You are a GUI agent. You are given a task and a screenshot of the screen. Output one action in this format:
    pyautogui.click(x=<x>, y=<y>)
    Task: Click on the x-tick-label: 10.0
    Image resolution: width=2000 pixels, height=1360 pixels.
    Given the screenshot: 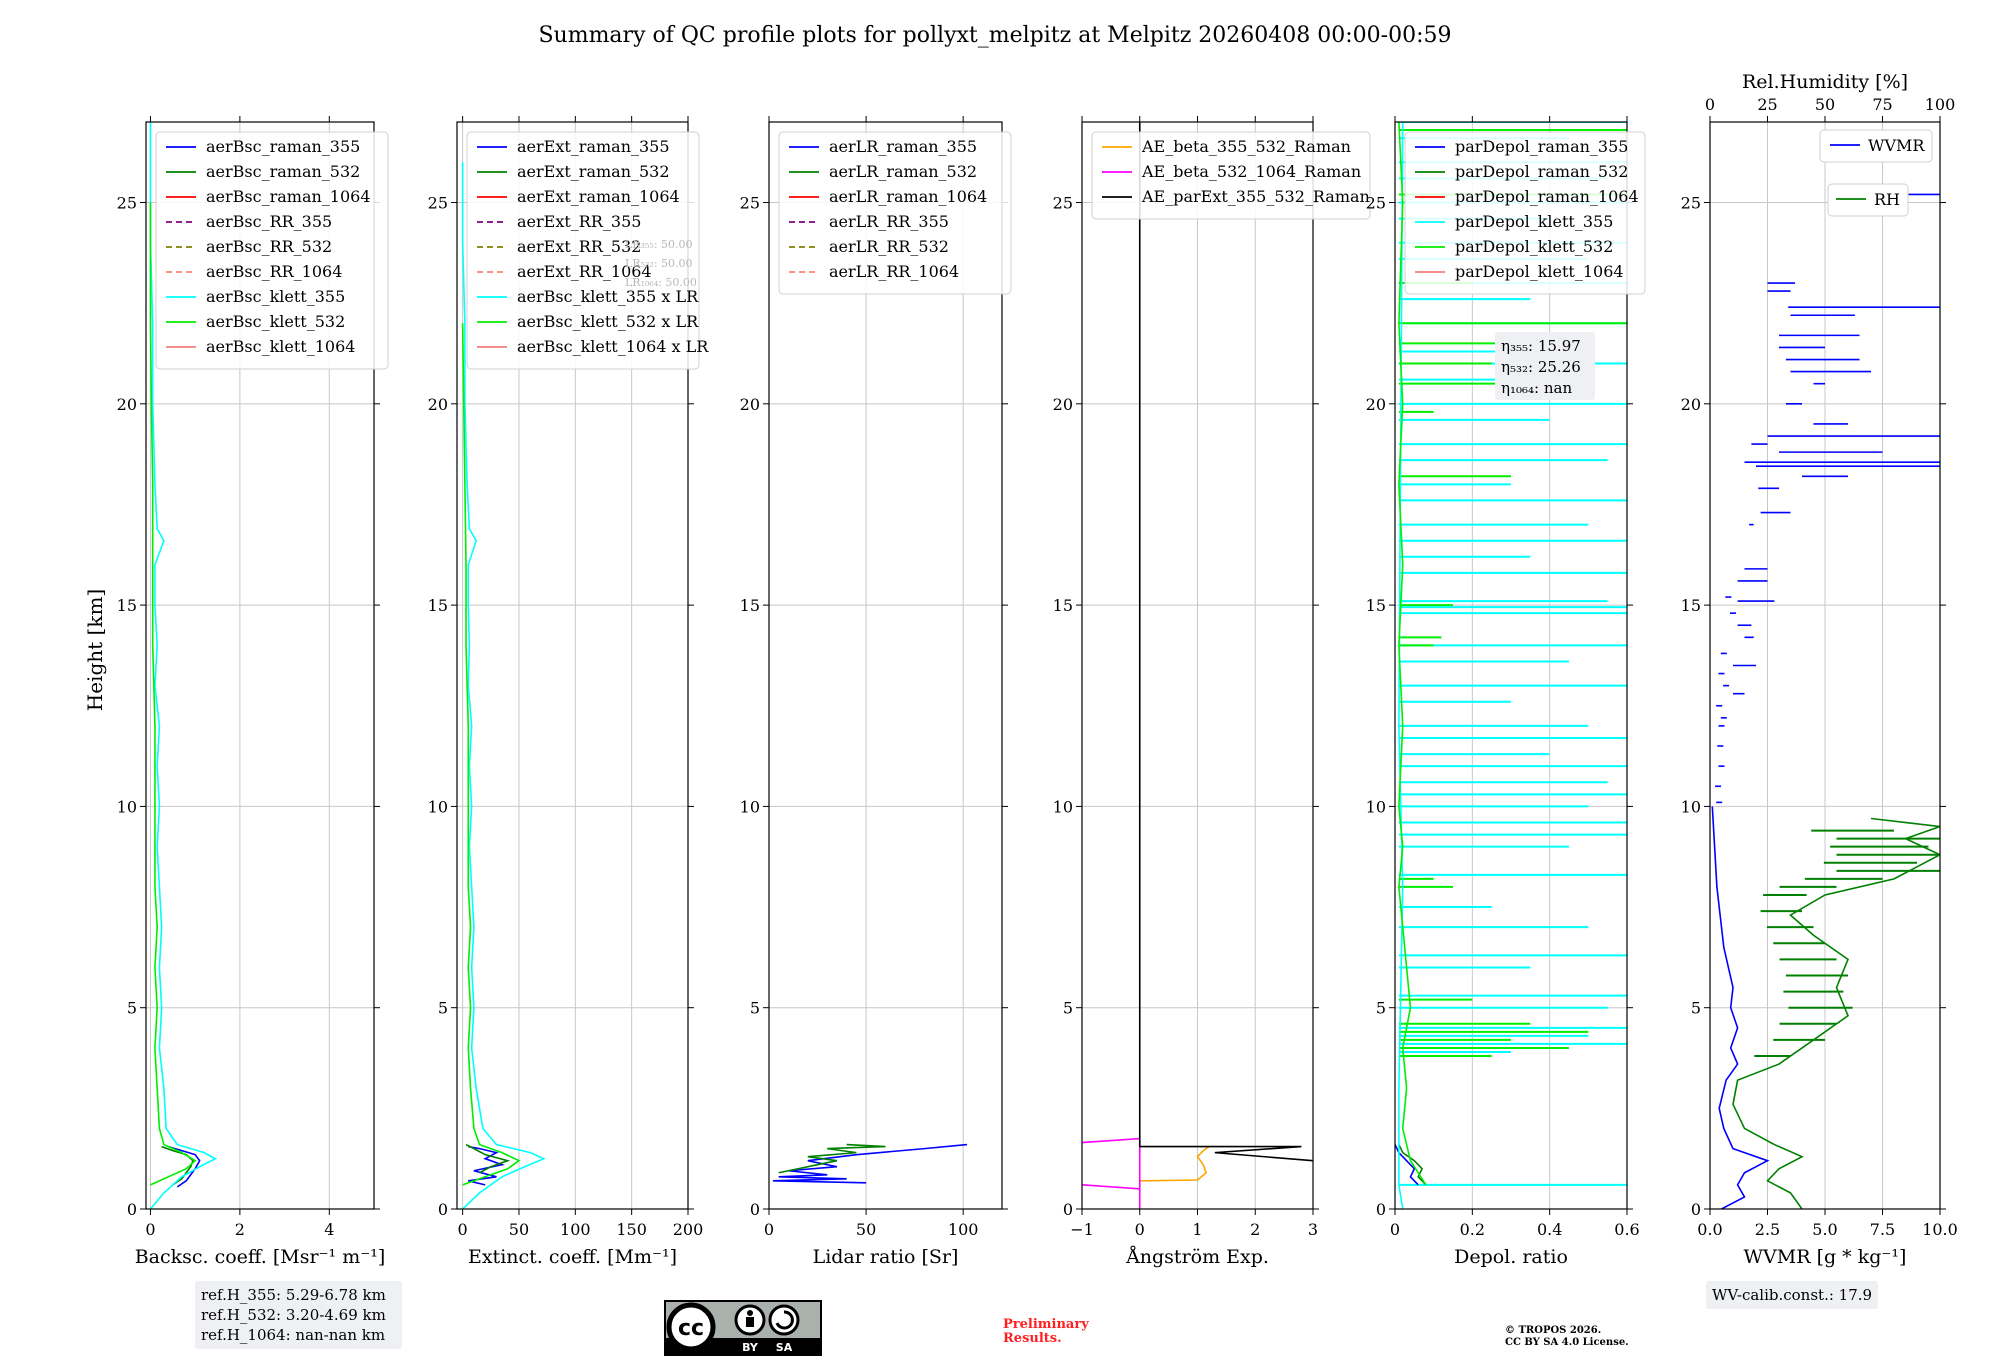 What is the action you would take?
    pyautogui.click(x=1940, y=1229)
    